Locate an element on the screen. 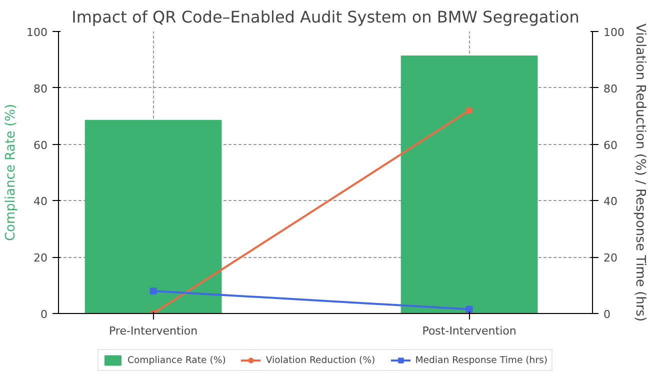 This screenshot has width=650, height=380. legend-label: Violation Reduction (%) is located at coordinates (321, 360).